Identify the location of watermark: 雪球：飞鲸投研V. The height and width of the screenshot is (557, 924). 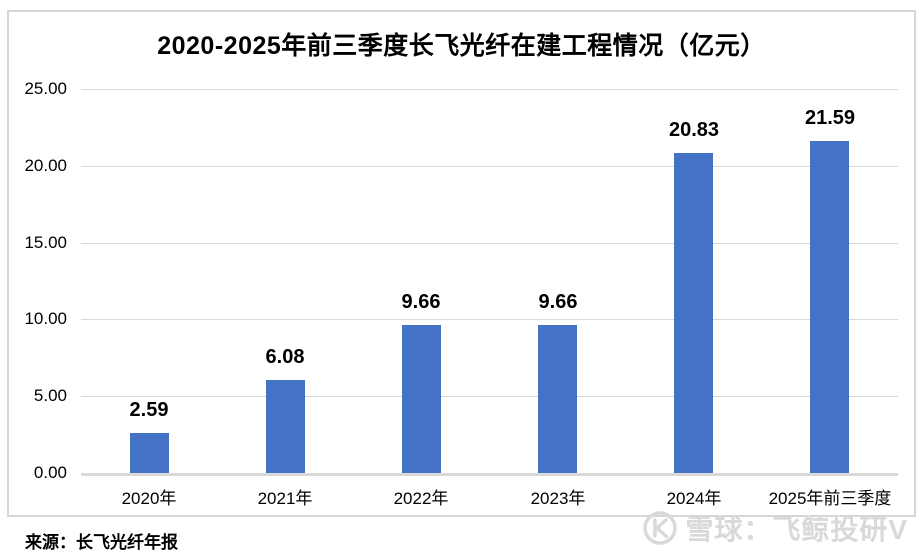
(774, 528).